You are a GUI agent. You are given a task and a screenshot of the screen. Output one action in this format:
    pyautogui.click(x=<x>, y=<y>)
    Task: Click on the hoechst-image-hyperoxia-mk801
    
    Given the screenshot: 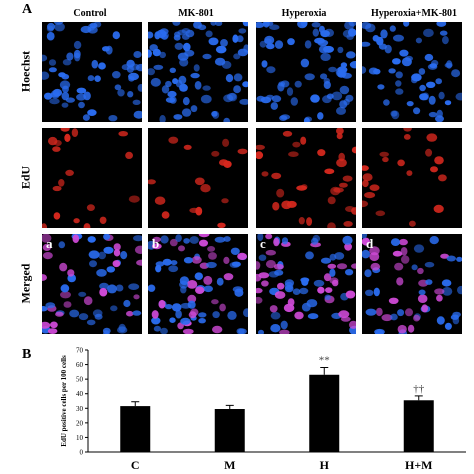 What is the action you would take?
    pyautogui.click(x=412, y=72)
    